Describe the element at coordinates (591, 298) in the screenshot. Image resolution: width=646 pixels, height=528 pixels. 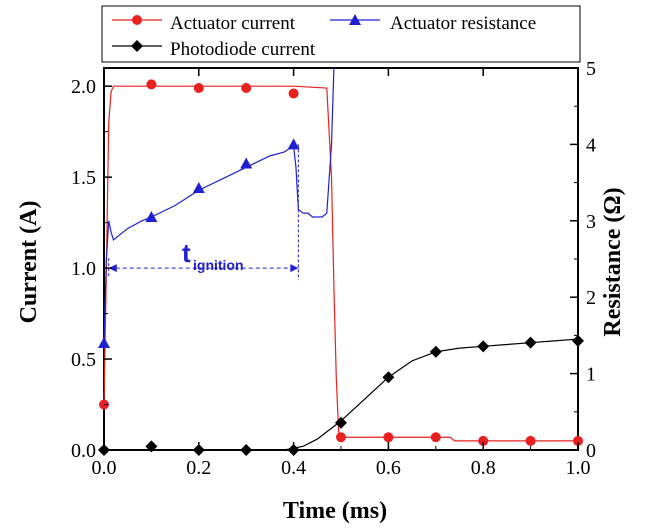
I see `y2-tick-label: 2` at that location.